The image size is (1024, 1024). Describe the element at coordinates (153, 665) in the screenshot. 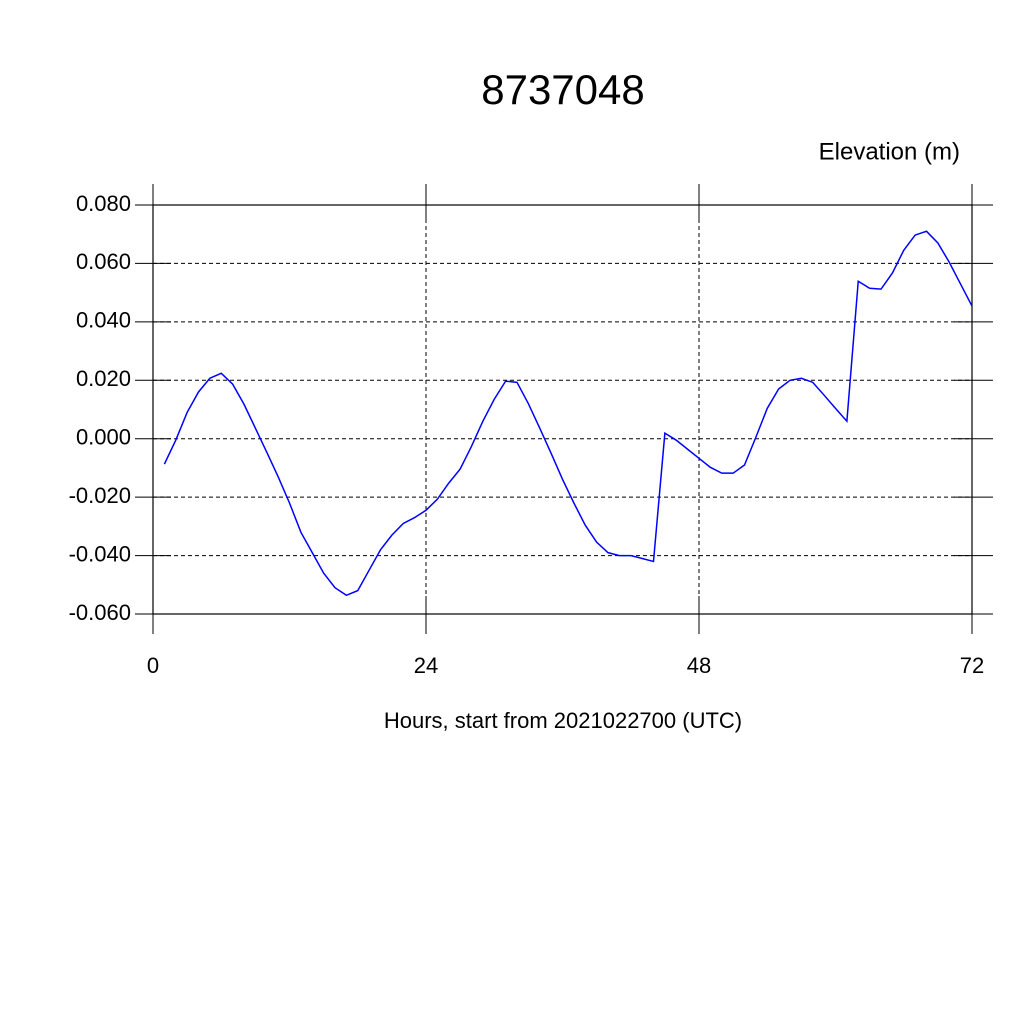

I see `x-tick-label: 0` at that location.